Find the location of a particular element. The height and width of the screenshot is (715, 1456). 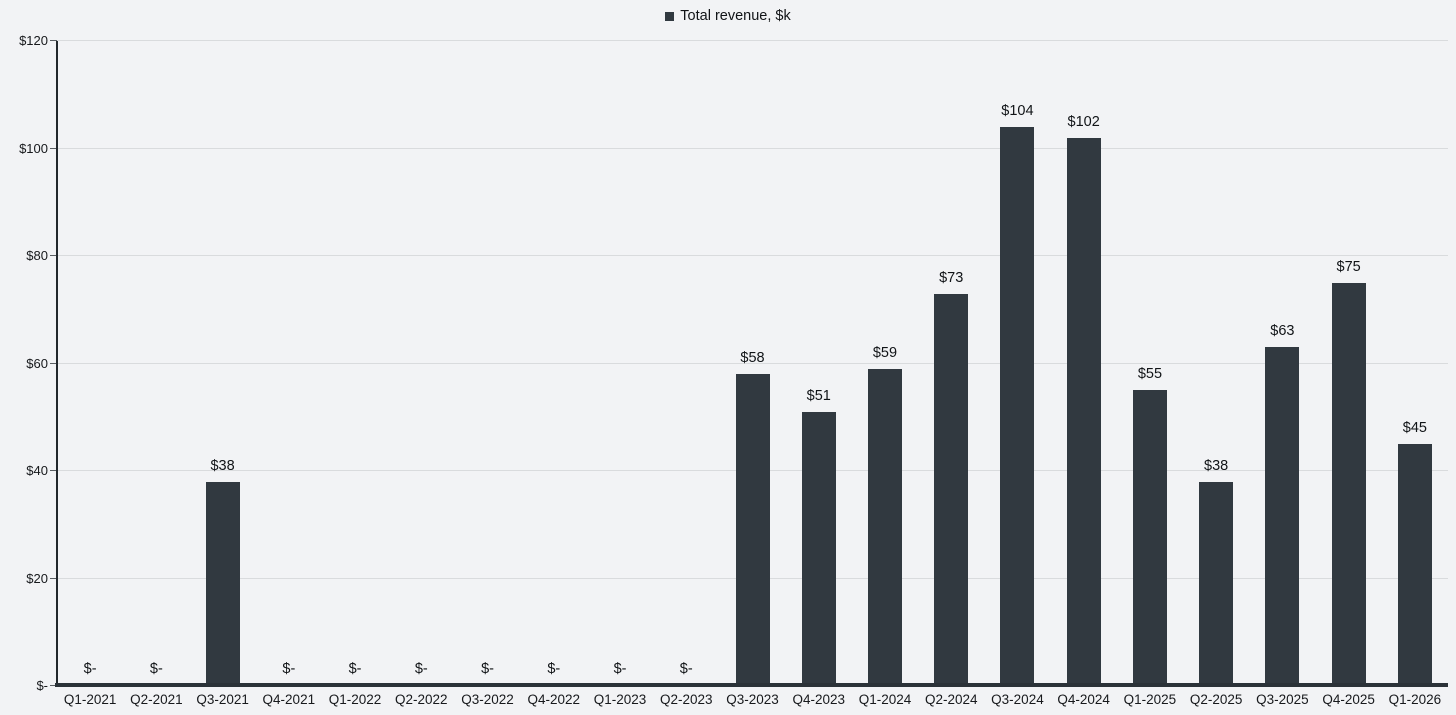

bar-value-label-q2-2023: $- is located at coordinates (686, 669).